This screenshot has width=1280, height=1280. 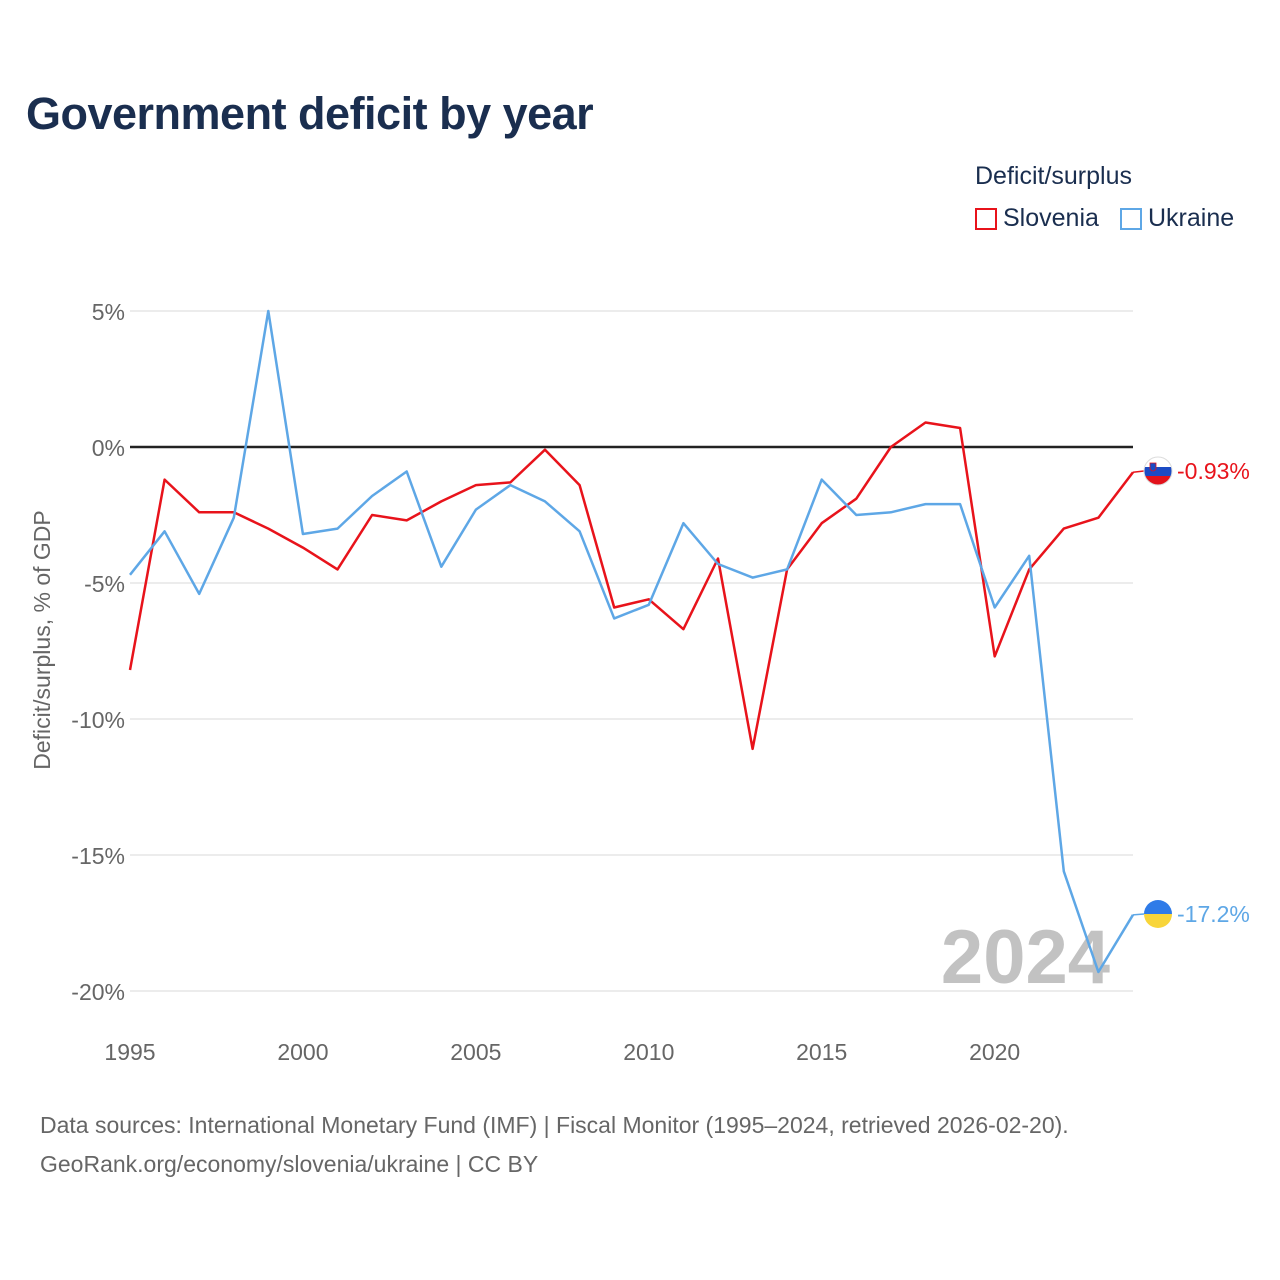 What do you see at coordinates (104, 584) in the screenshot?
I see `y-tick-label: -5%` at bounding box center [104, 584].